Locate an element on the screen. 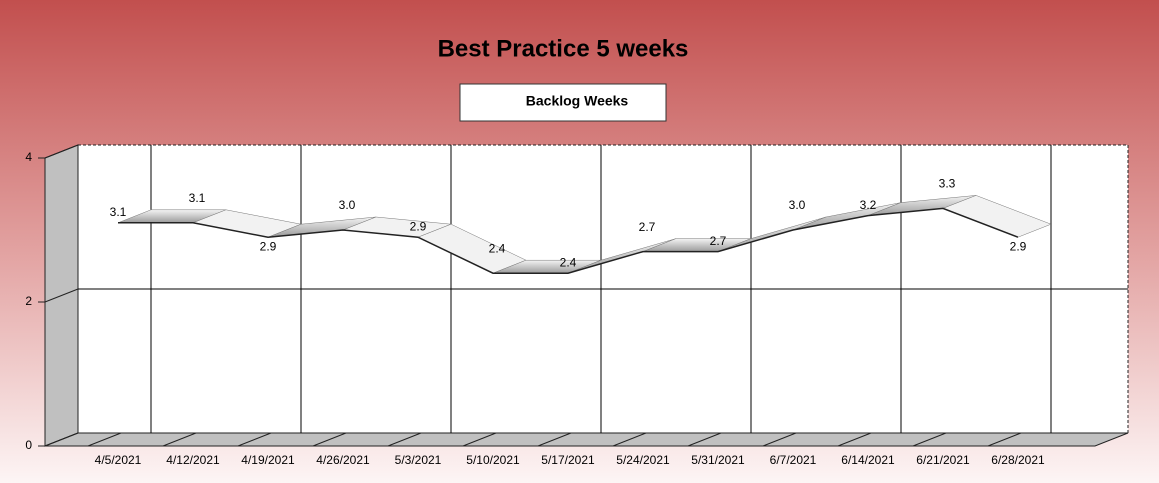 This screenshot has width=1159, height=483. data-label: 3.2 is located at coordinates (868, 205).